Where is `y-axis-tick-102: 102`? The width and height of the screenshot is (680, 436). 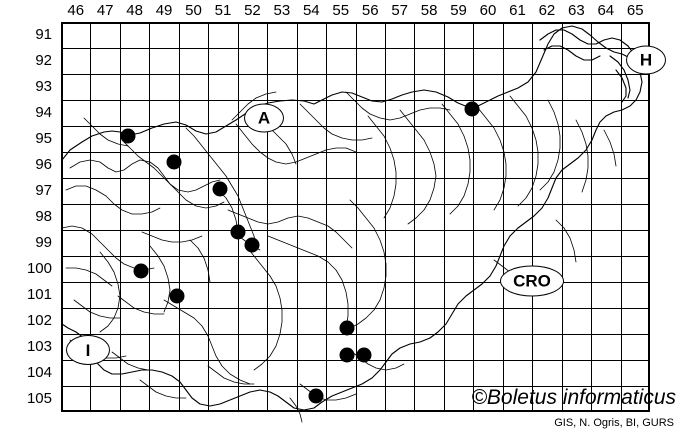
y-axis-tick-102: 102 is located at coordinates (39, 320).